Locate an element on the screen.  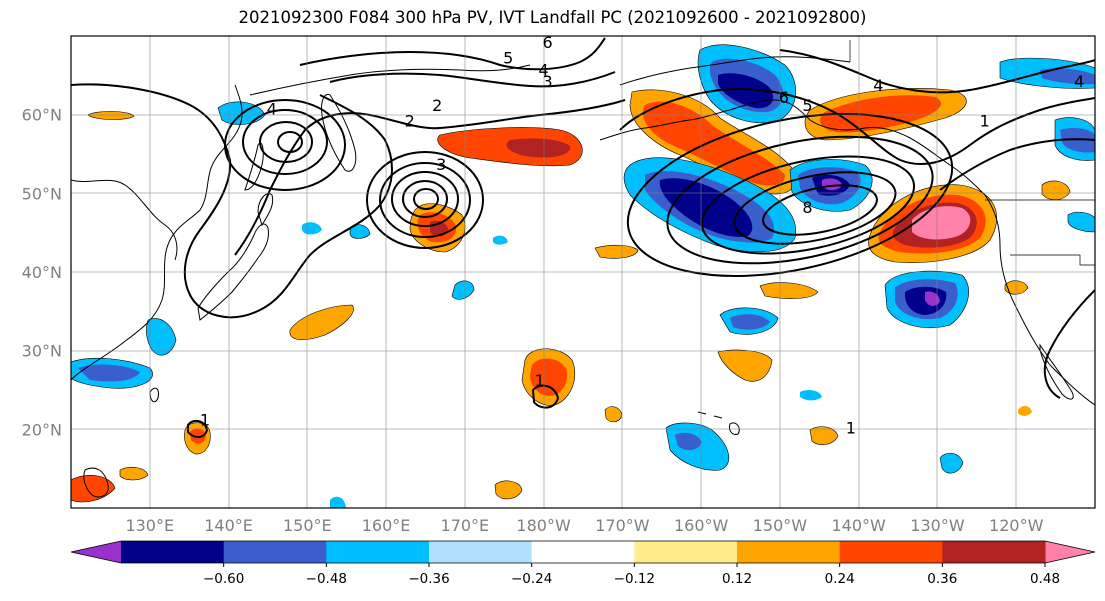
longitude-tick-label: 180°W is located at coordinates (543, 525).